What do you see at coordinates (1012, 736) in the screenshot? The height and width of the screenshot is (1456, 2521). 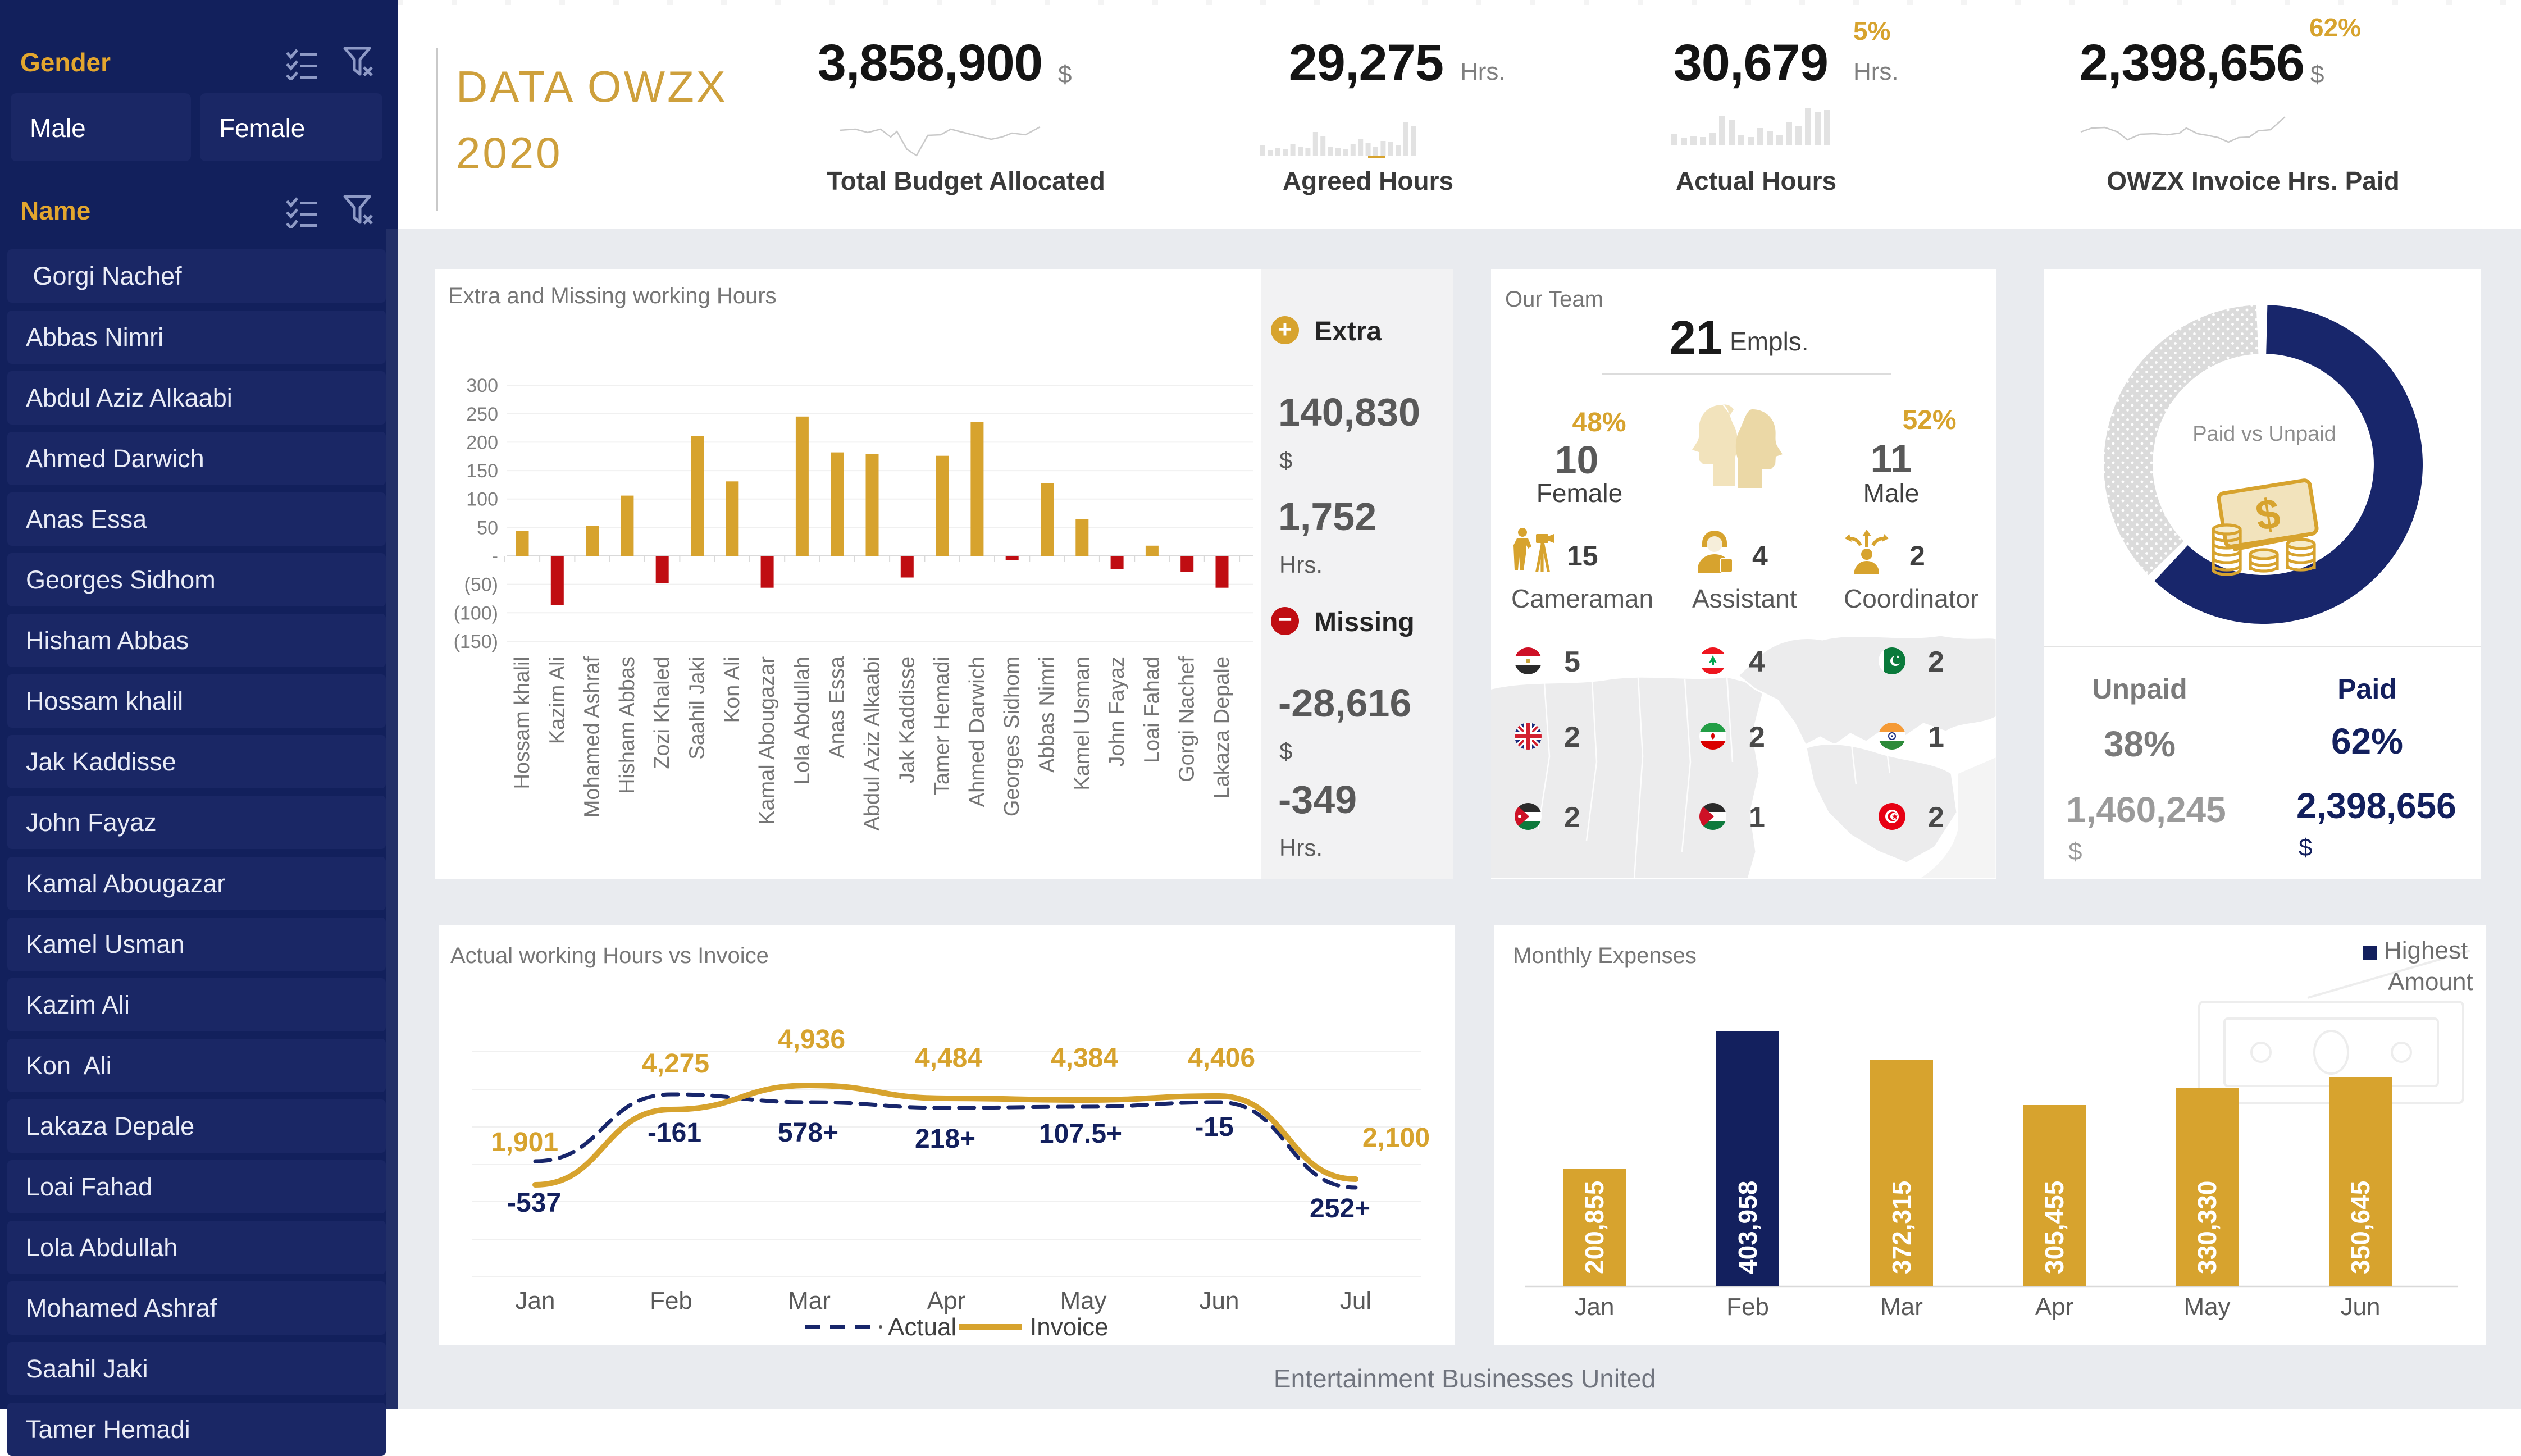 I see `svg-text: Georges Sidhom` at bounding box center [1012, 736].